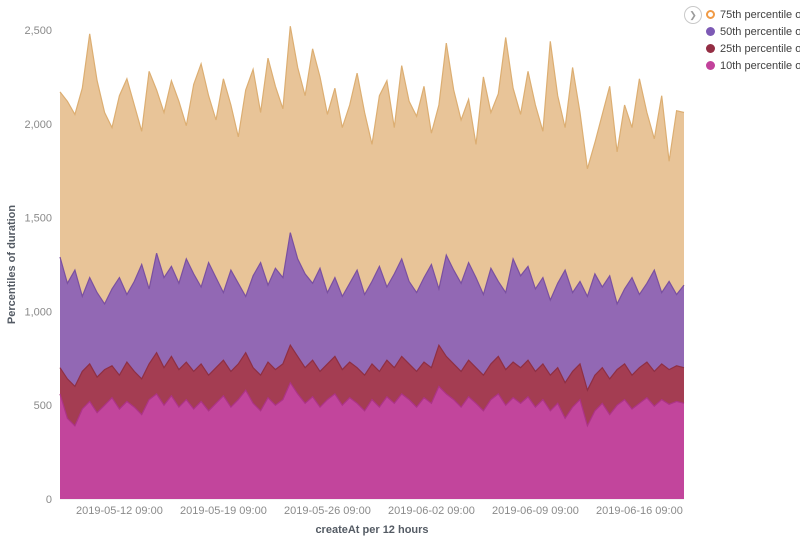 This screenshot has width=800, height=549. Describe the element at coordinates (327, 511) in the screenshot. I see `x-tick-label: 2019-05-26 09:00` at that location.